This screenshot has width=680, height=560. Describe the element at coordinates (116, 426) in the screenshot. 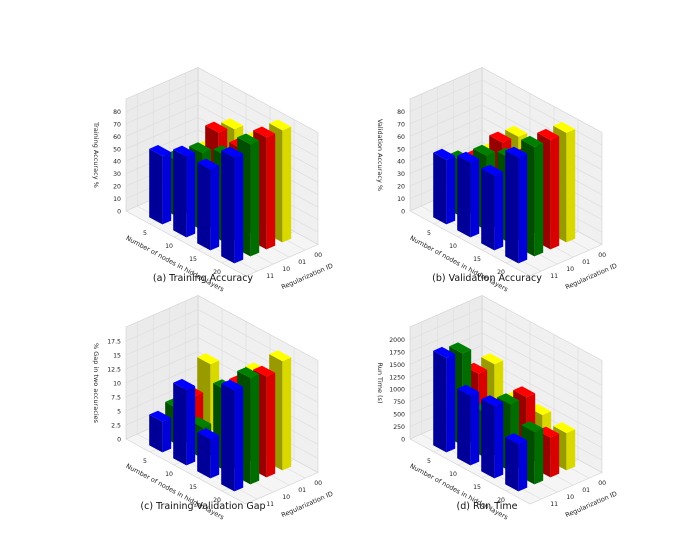

I see `z-tick-label: 2.5` at that location.